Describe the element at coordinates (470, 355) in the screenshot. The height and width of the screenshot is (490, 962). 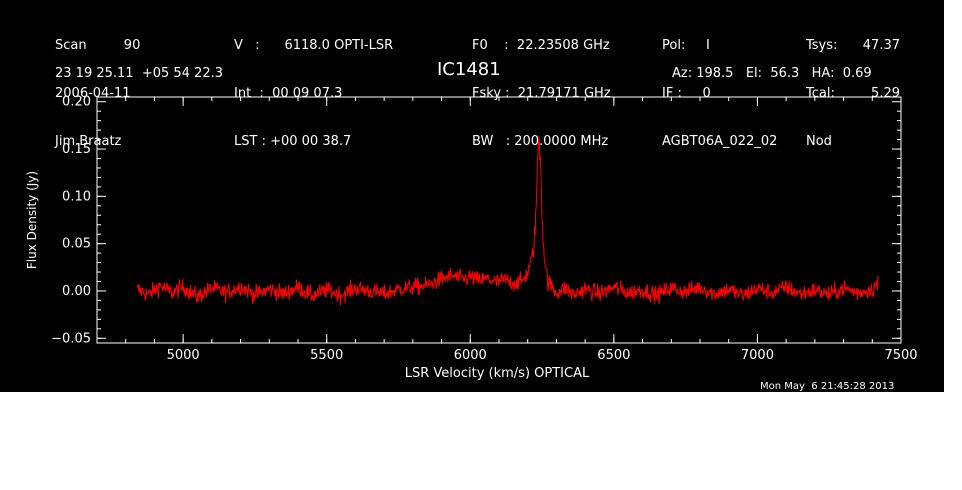
I see `x-tick-label: 6000` at that location.